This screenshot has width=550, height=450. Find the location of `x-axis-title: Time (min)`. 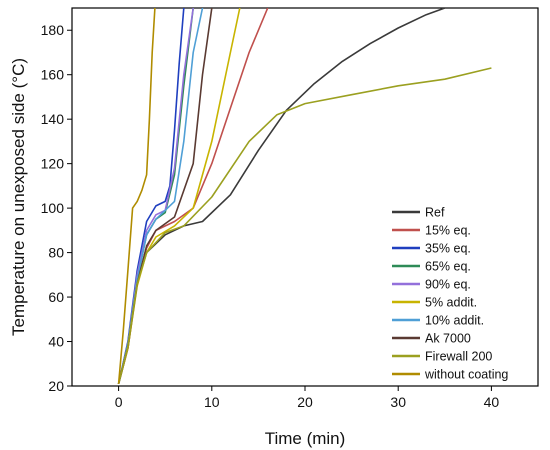

x-axis-title: Time (min) is located at coordinates (305, 438).